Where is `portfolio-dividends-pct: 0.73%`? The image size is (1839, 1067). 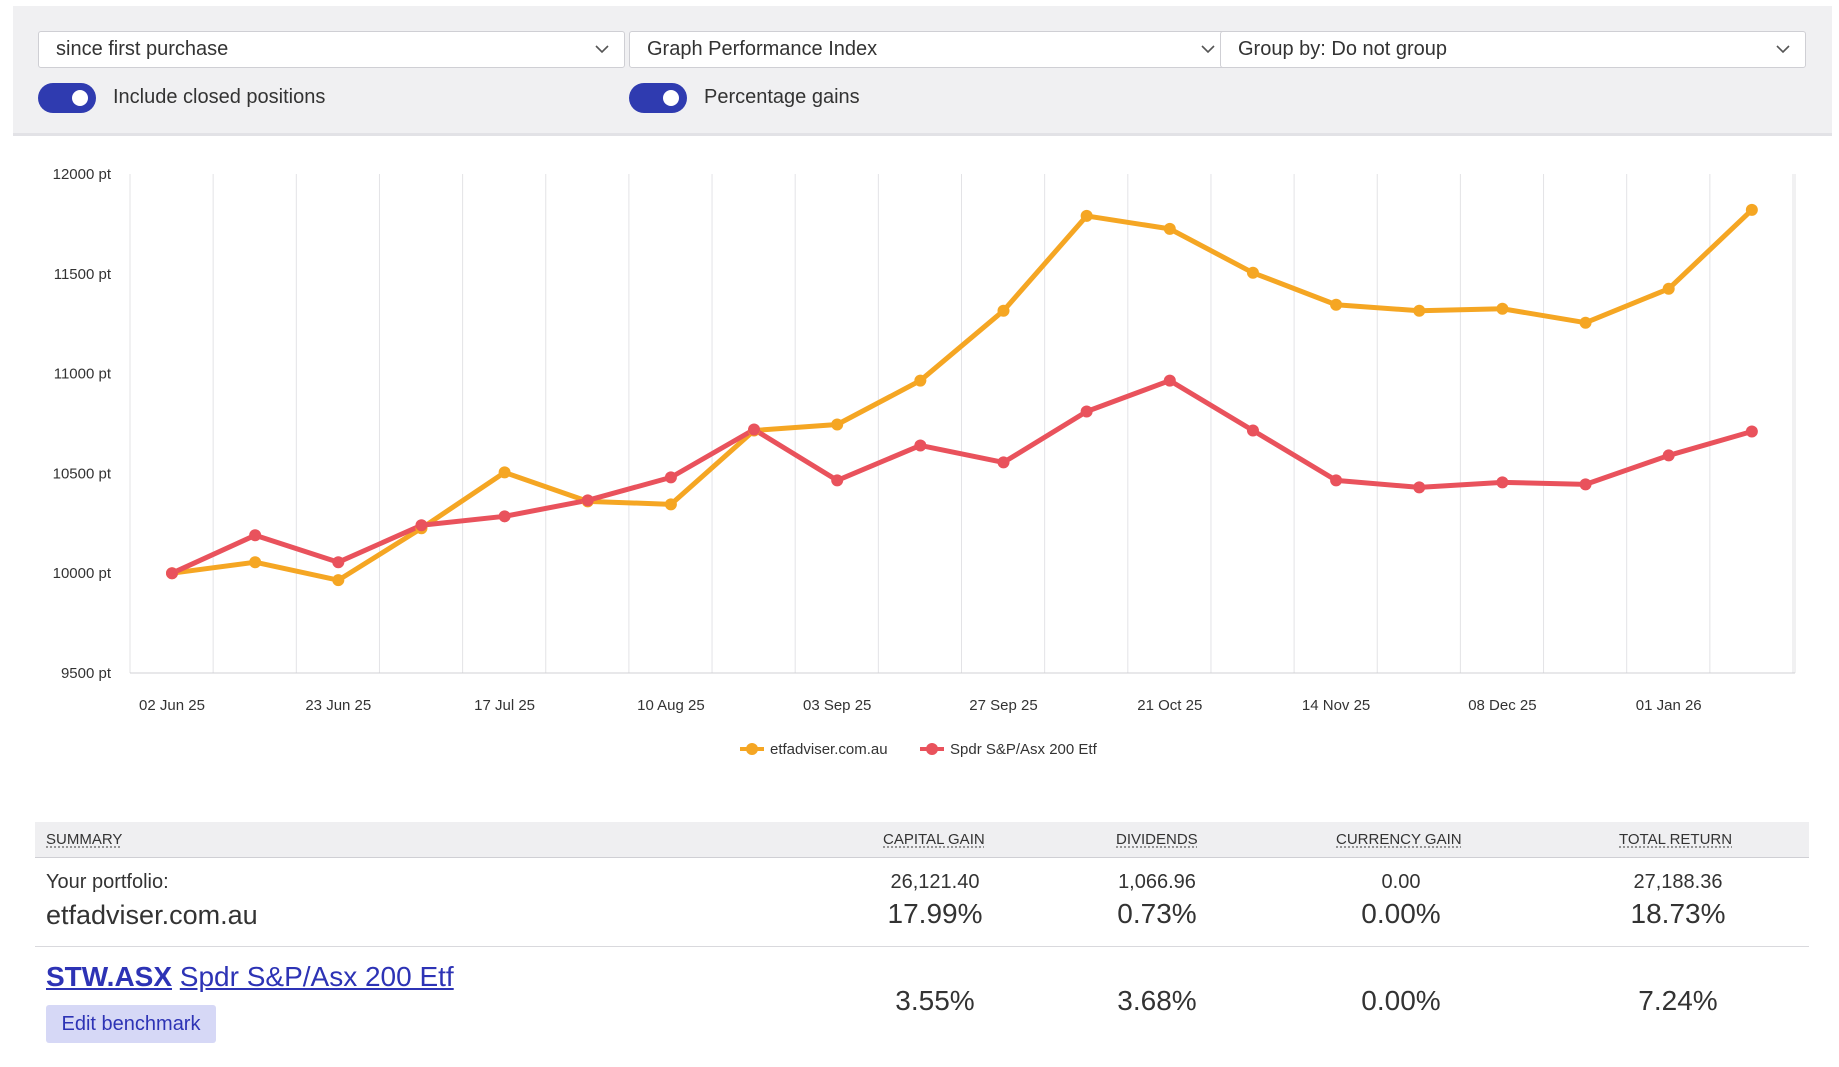
portfolio-dividends-pct: 0.73% is located at coordinates (1157, 913).